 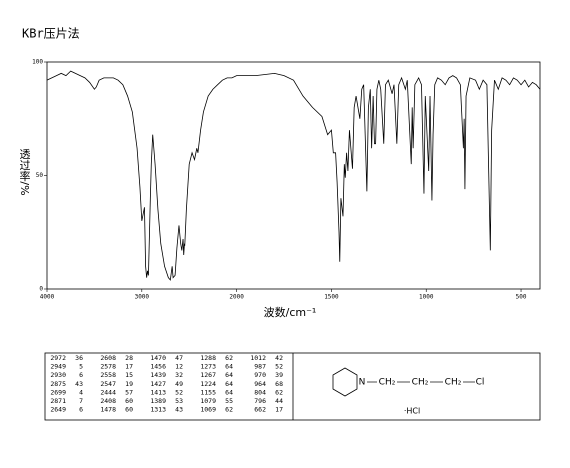 What do you see at coordinates (412, 411) in the screenshot?
I see `salt-label: ·HCl` at bounding box center [412, 411].